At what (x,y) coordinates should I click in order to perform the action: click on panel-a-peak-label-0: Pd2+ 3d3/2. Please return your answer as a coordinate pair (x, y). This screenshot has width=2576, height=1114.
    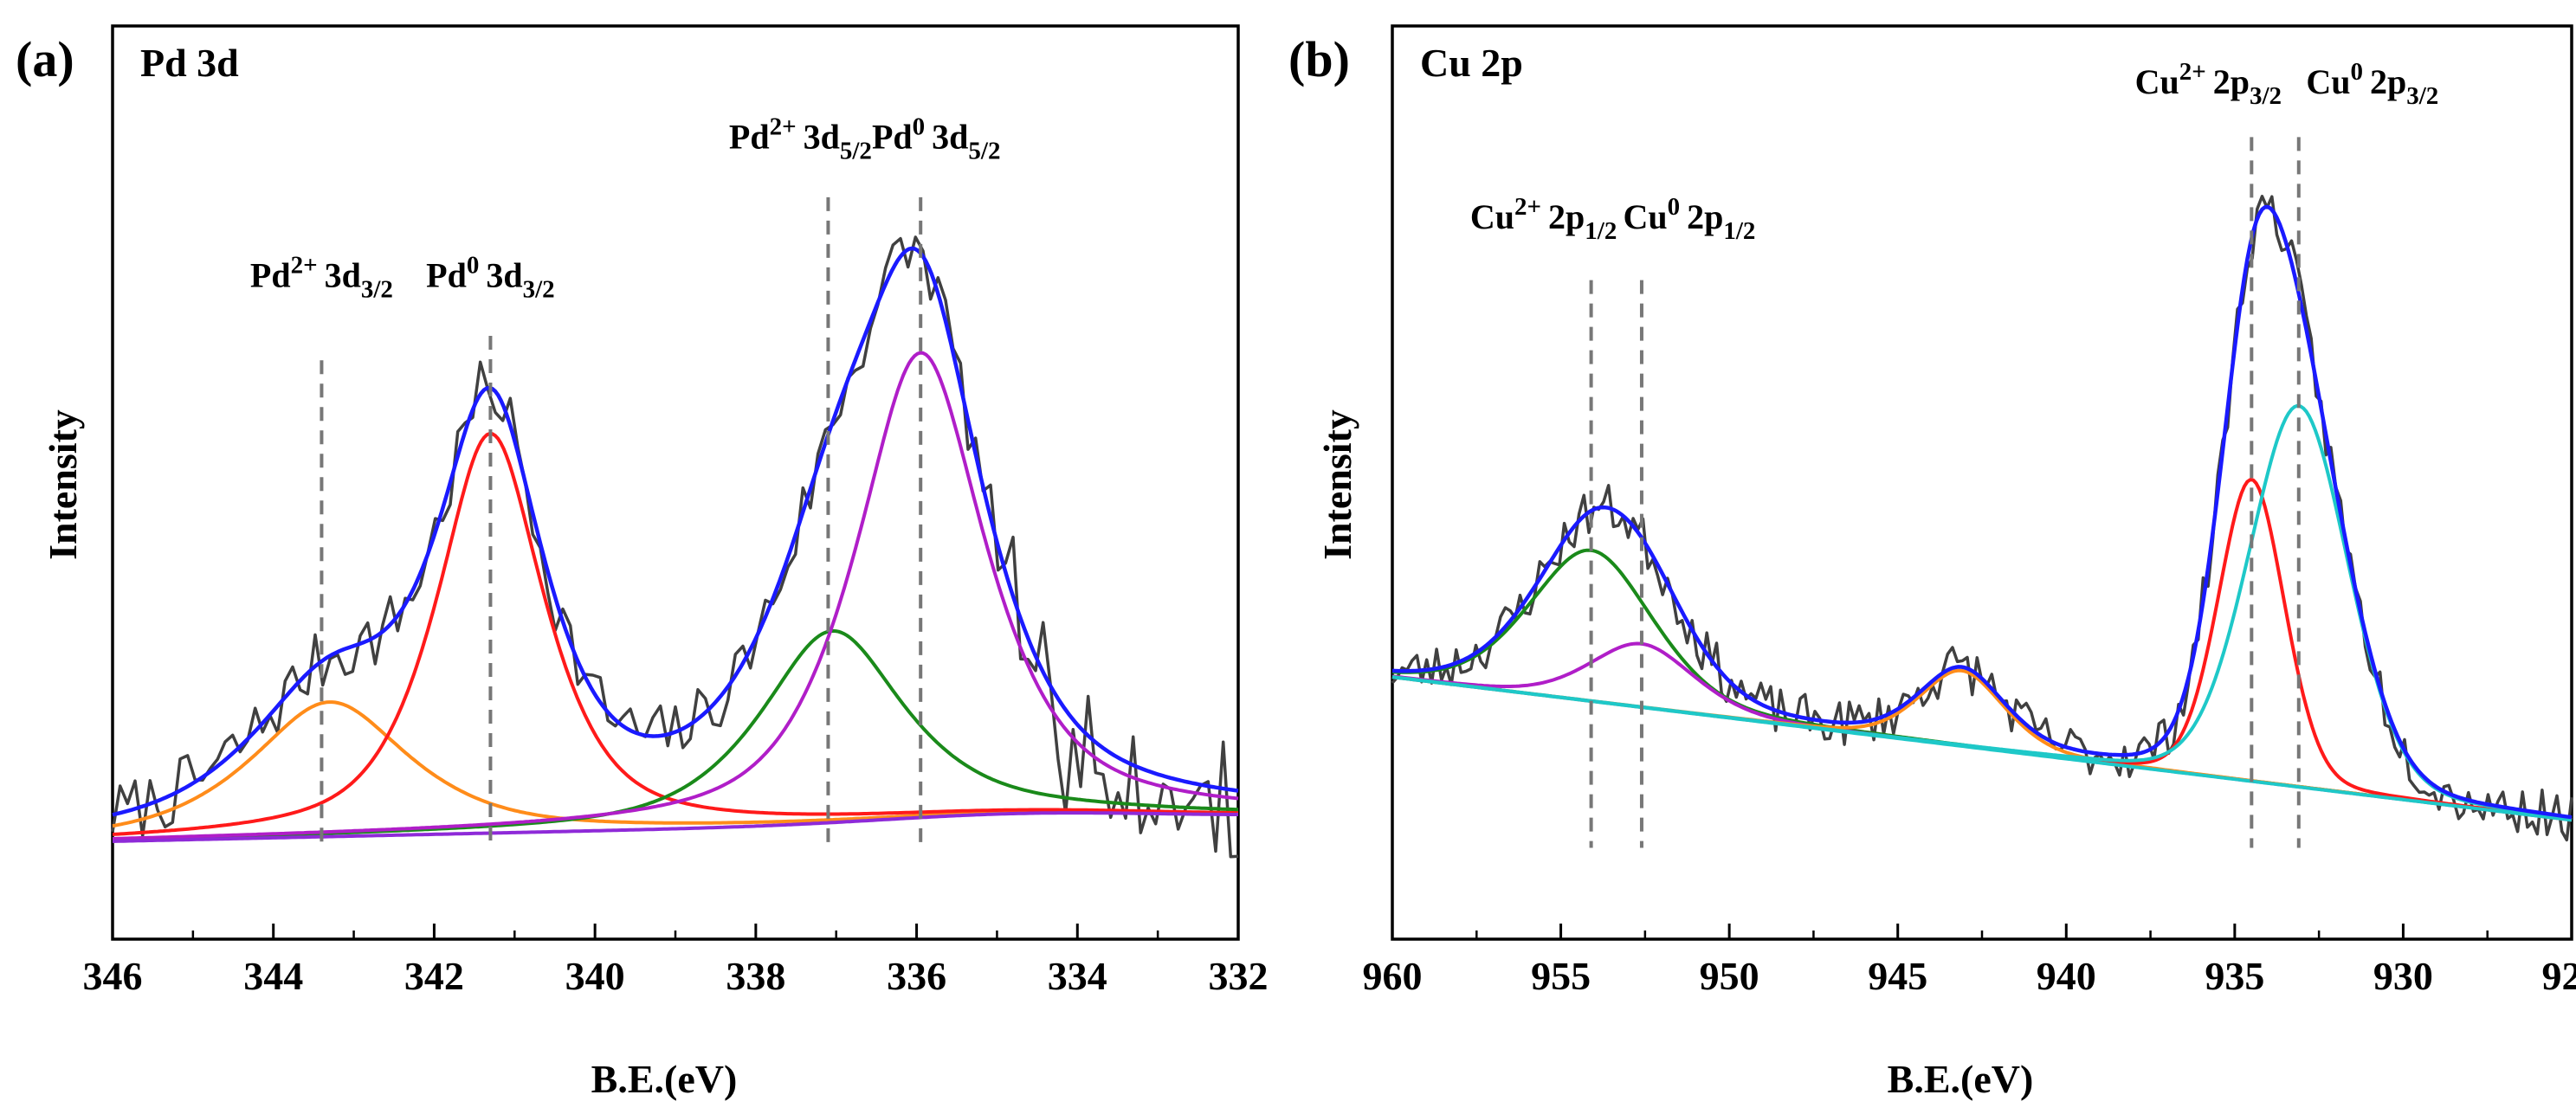
    Looking at the image, I should click on (321, 277).